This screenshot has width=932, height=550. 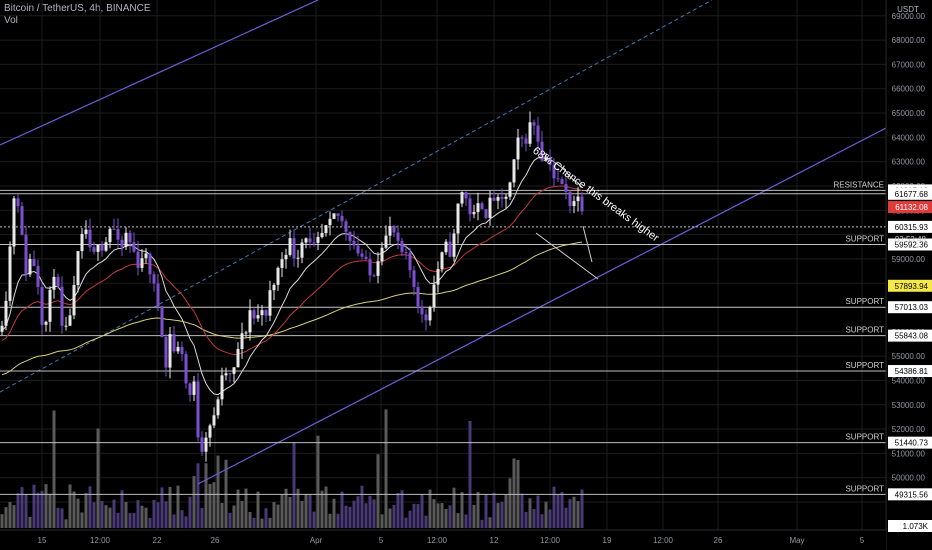 I want to click on y-tick-label: 69000.00, so click(x=909, y=16).